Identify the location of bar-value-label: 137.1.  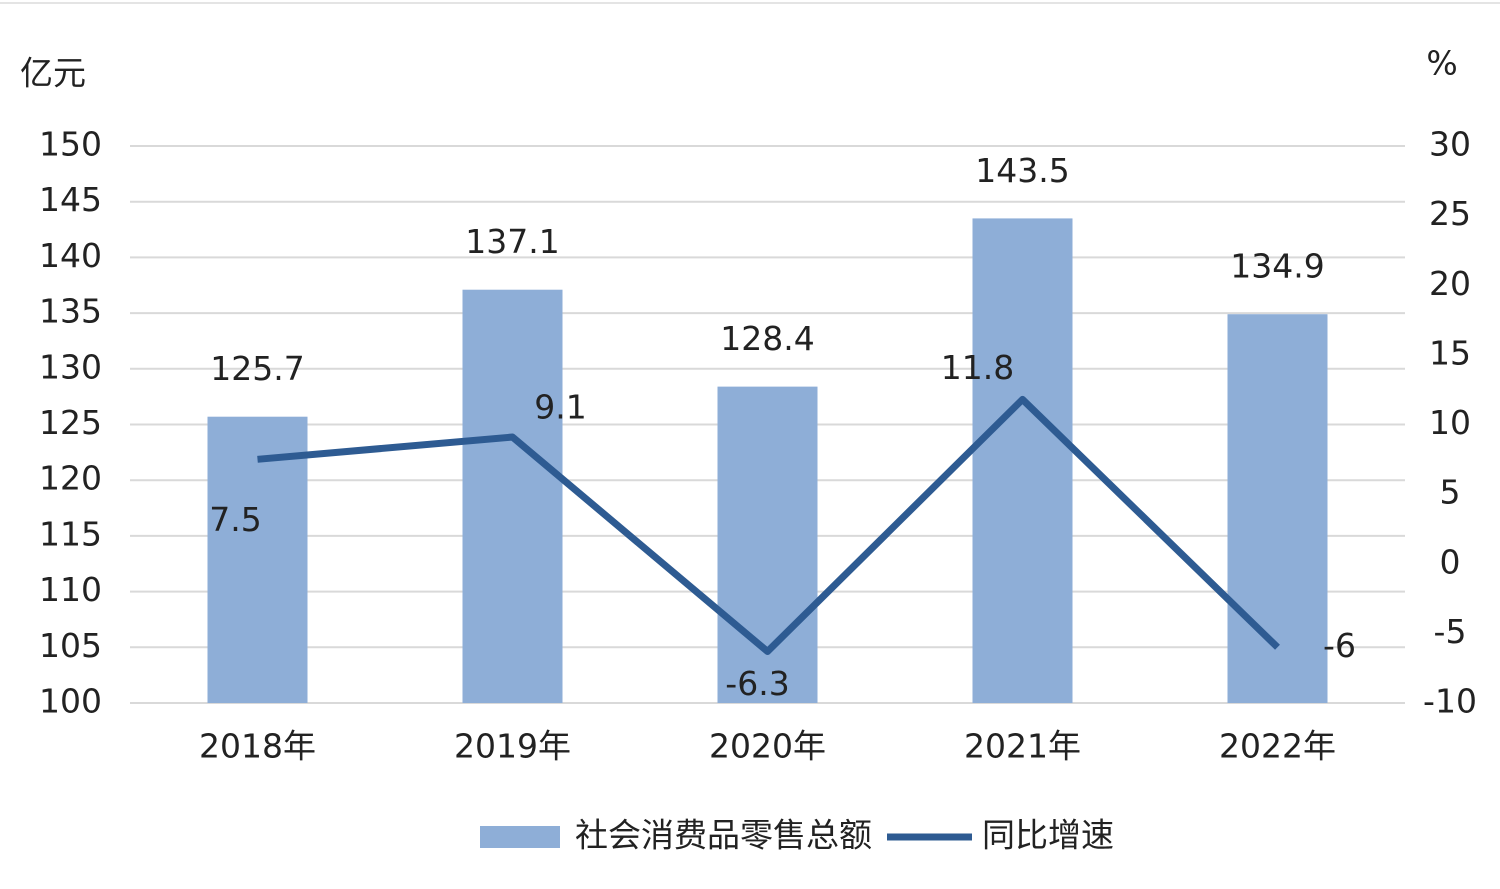
(512, 241).